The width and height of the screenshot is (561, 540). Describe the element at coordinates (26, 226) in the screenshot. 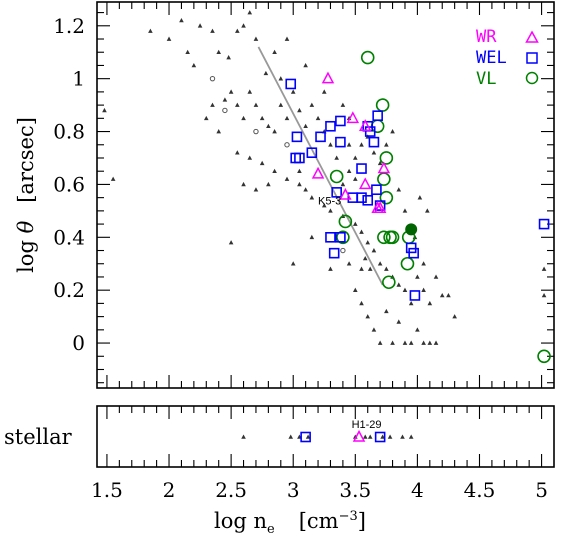

I see `y-axis-label-theta: θ` at that location.